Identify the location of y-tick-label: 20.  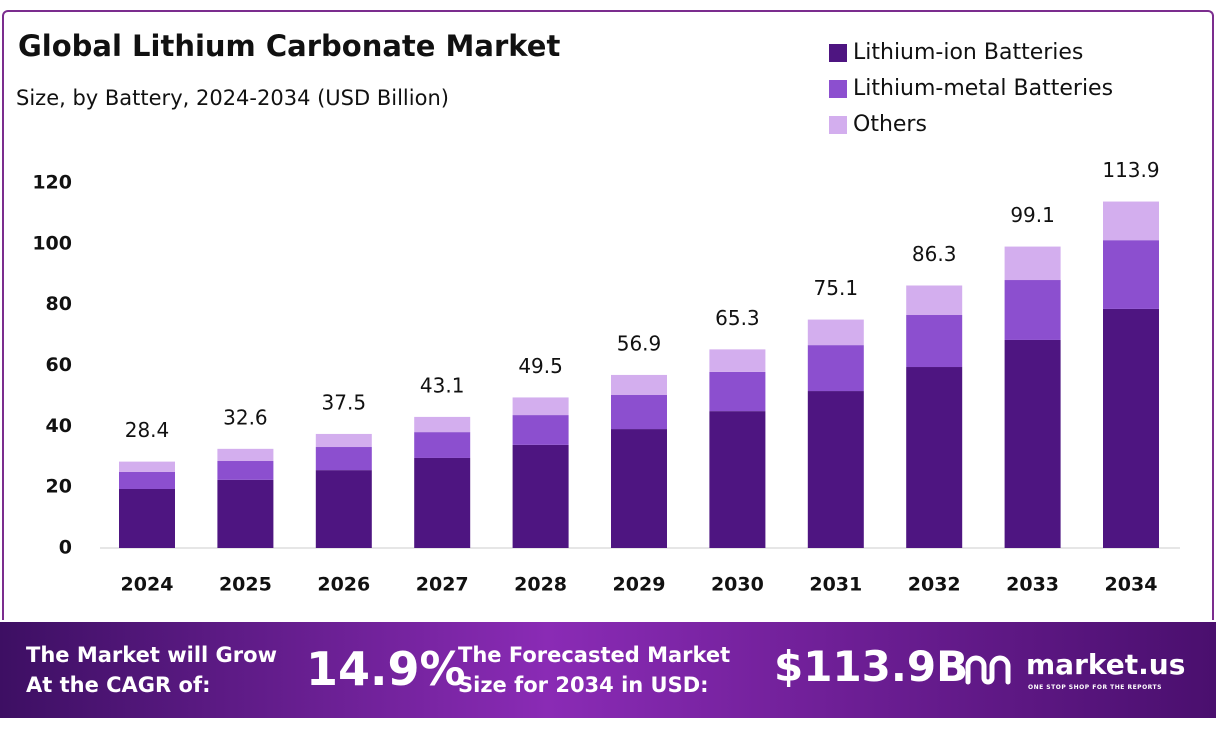
(59, 487).